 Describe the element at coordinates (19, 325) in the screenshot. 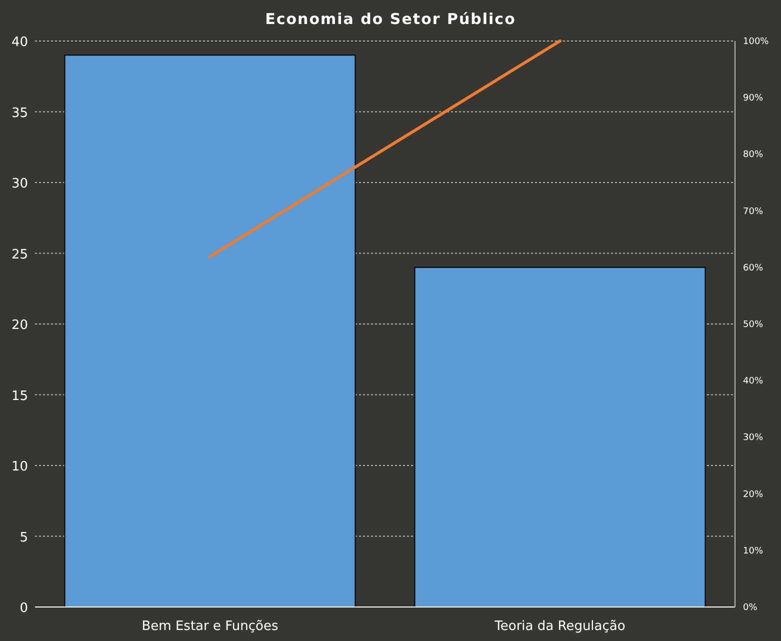

I see `y-tick-label: 20` at that location.